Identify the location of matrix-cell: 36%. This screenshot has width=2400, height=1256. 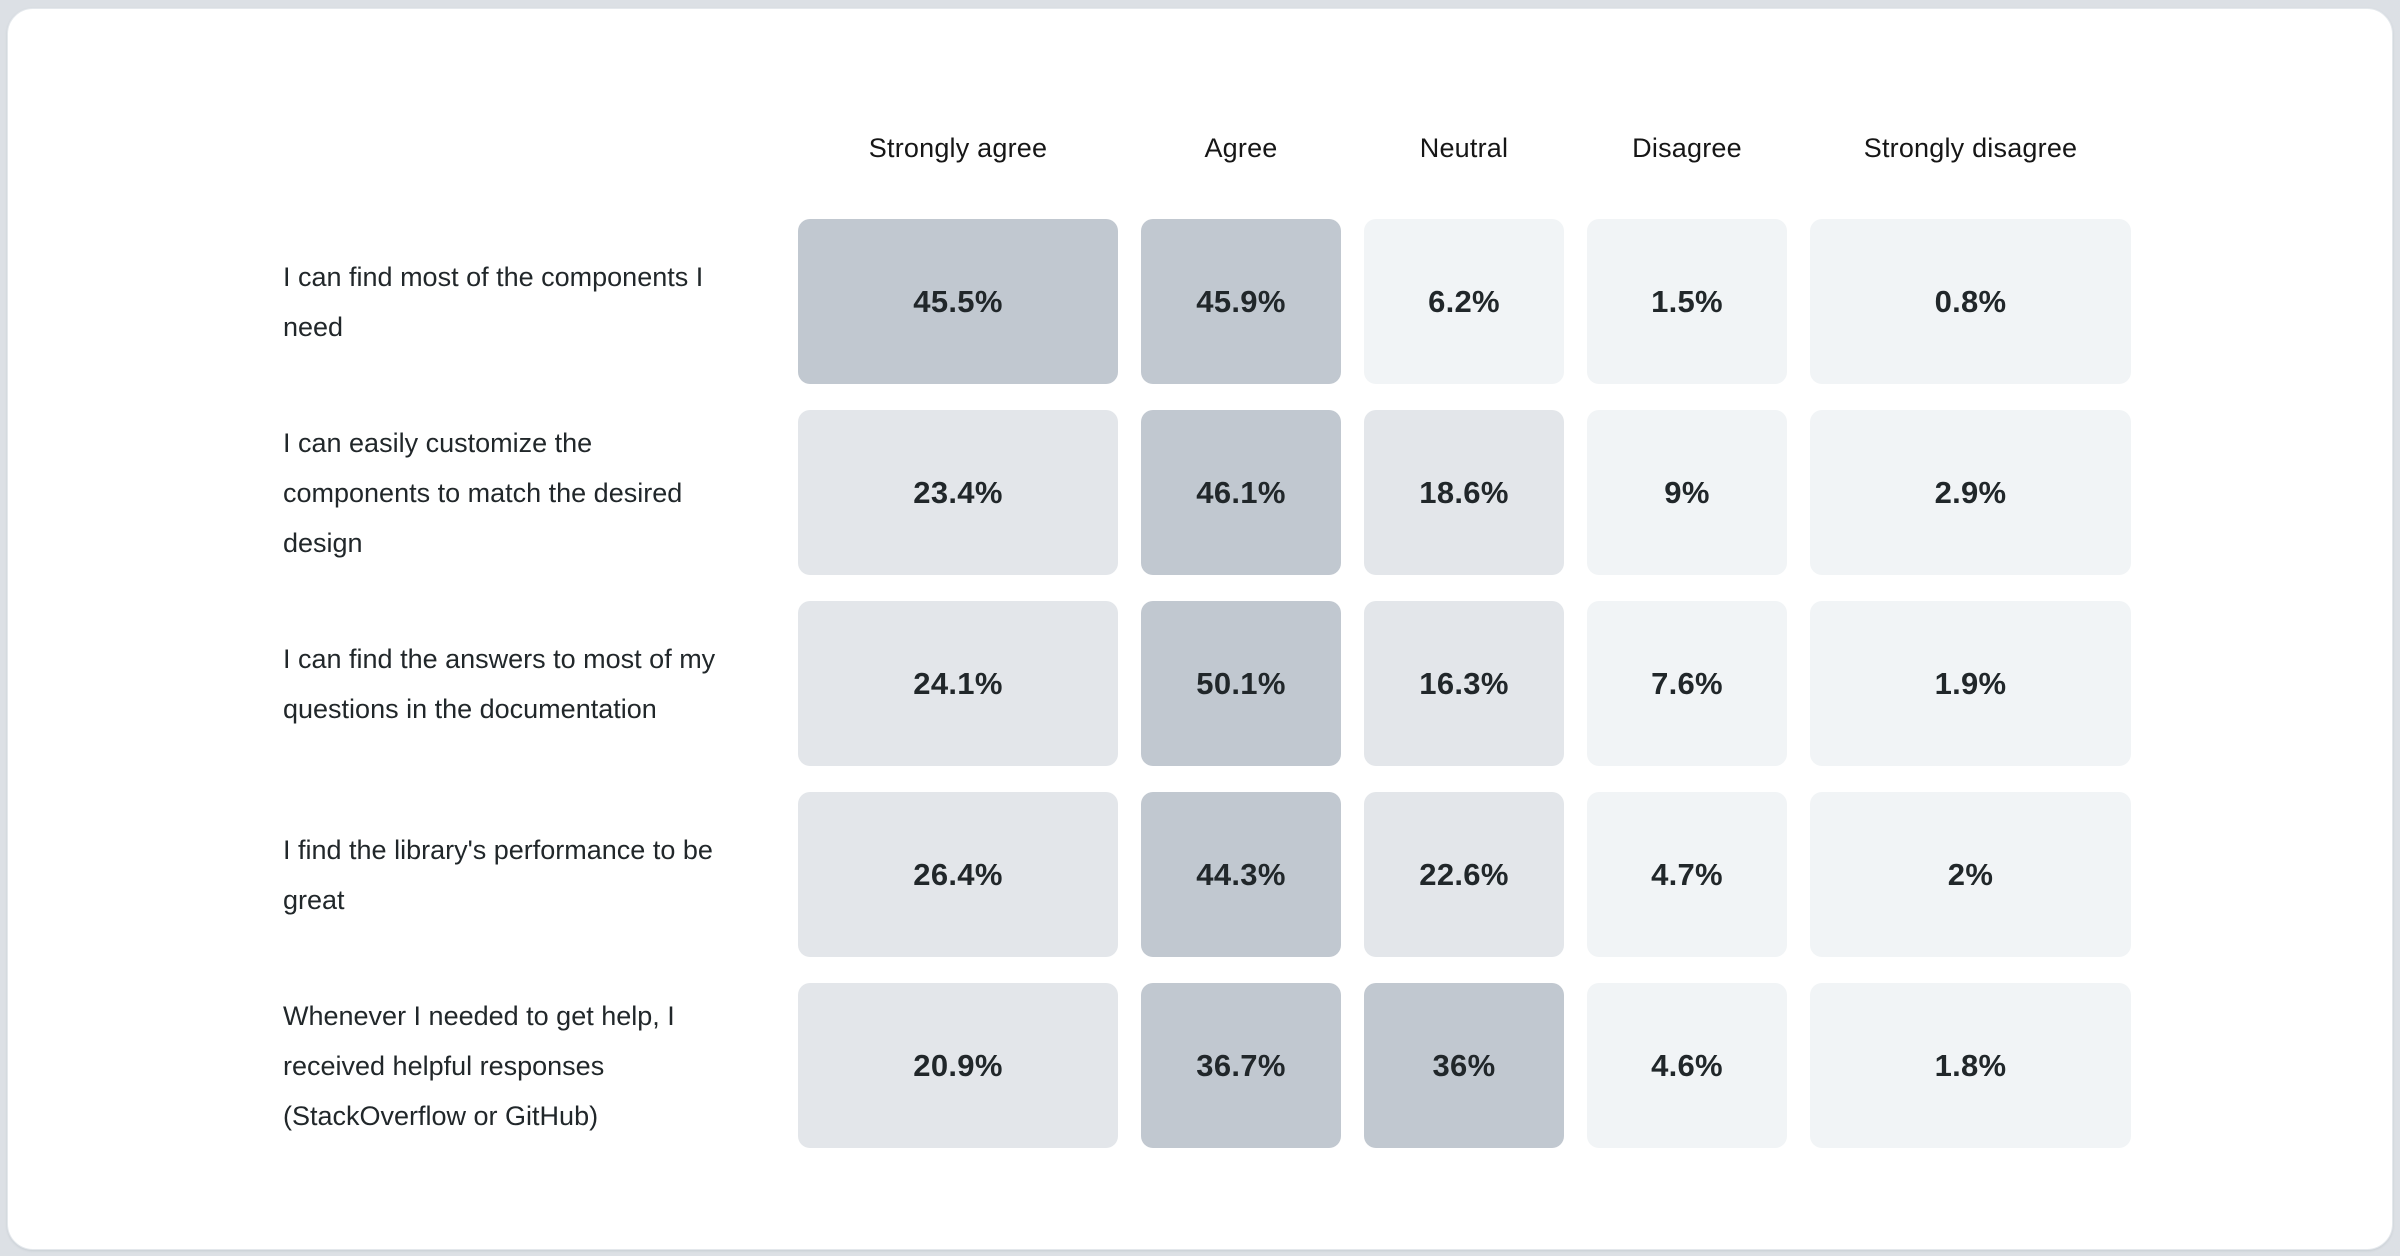
(1464, 1065).